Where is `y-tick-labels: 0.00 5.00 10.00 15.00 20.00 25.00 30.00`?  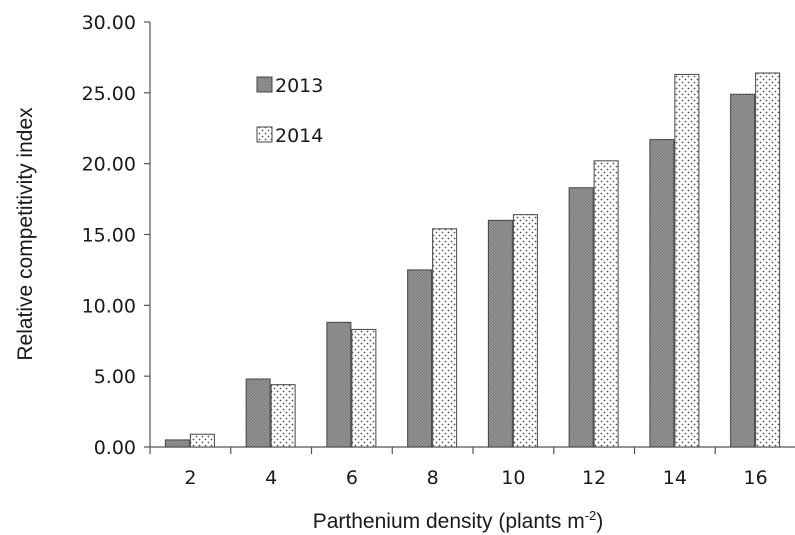 y-tick-labels: 0.00 5.00 10.00 15.00 20.00 25.00 30.00 is located at coordinates (109, 235).